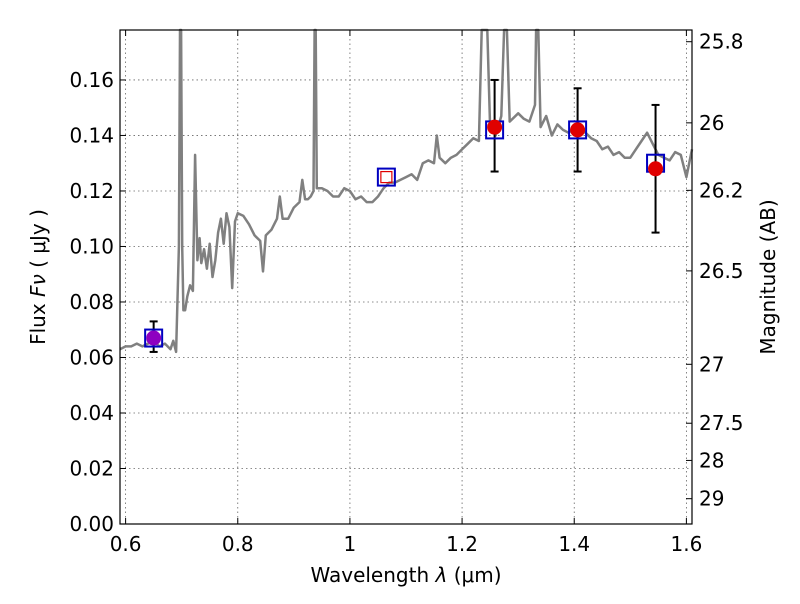  What do you see at coordinates (462, 544) in the screenshot?
I see `x-tick-label: 1.2` at bounding box center [462, 544].